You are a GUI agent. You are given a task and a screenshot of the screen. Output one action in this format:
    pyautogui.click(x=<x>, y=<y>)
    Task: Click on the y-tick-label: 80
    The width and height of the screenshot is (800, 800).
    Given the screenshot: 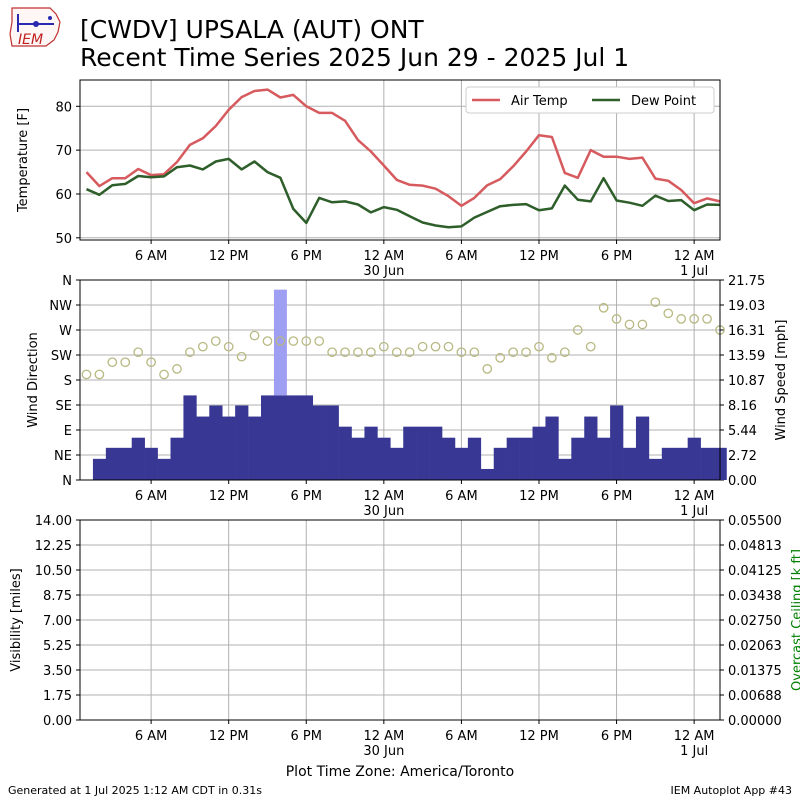 What is the action you would take?
    pyautogui.click(x=63, y=107)
    